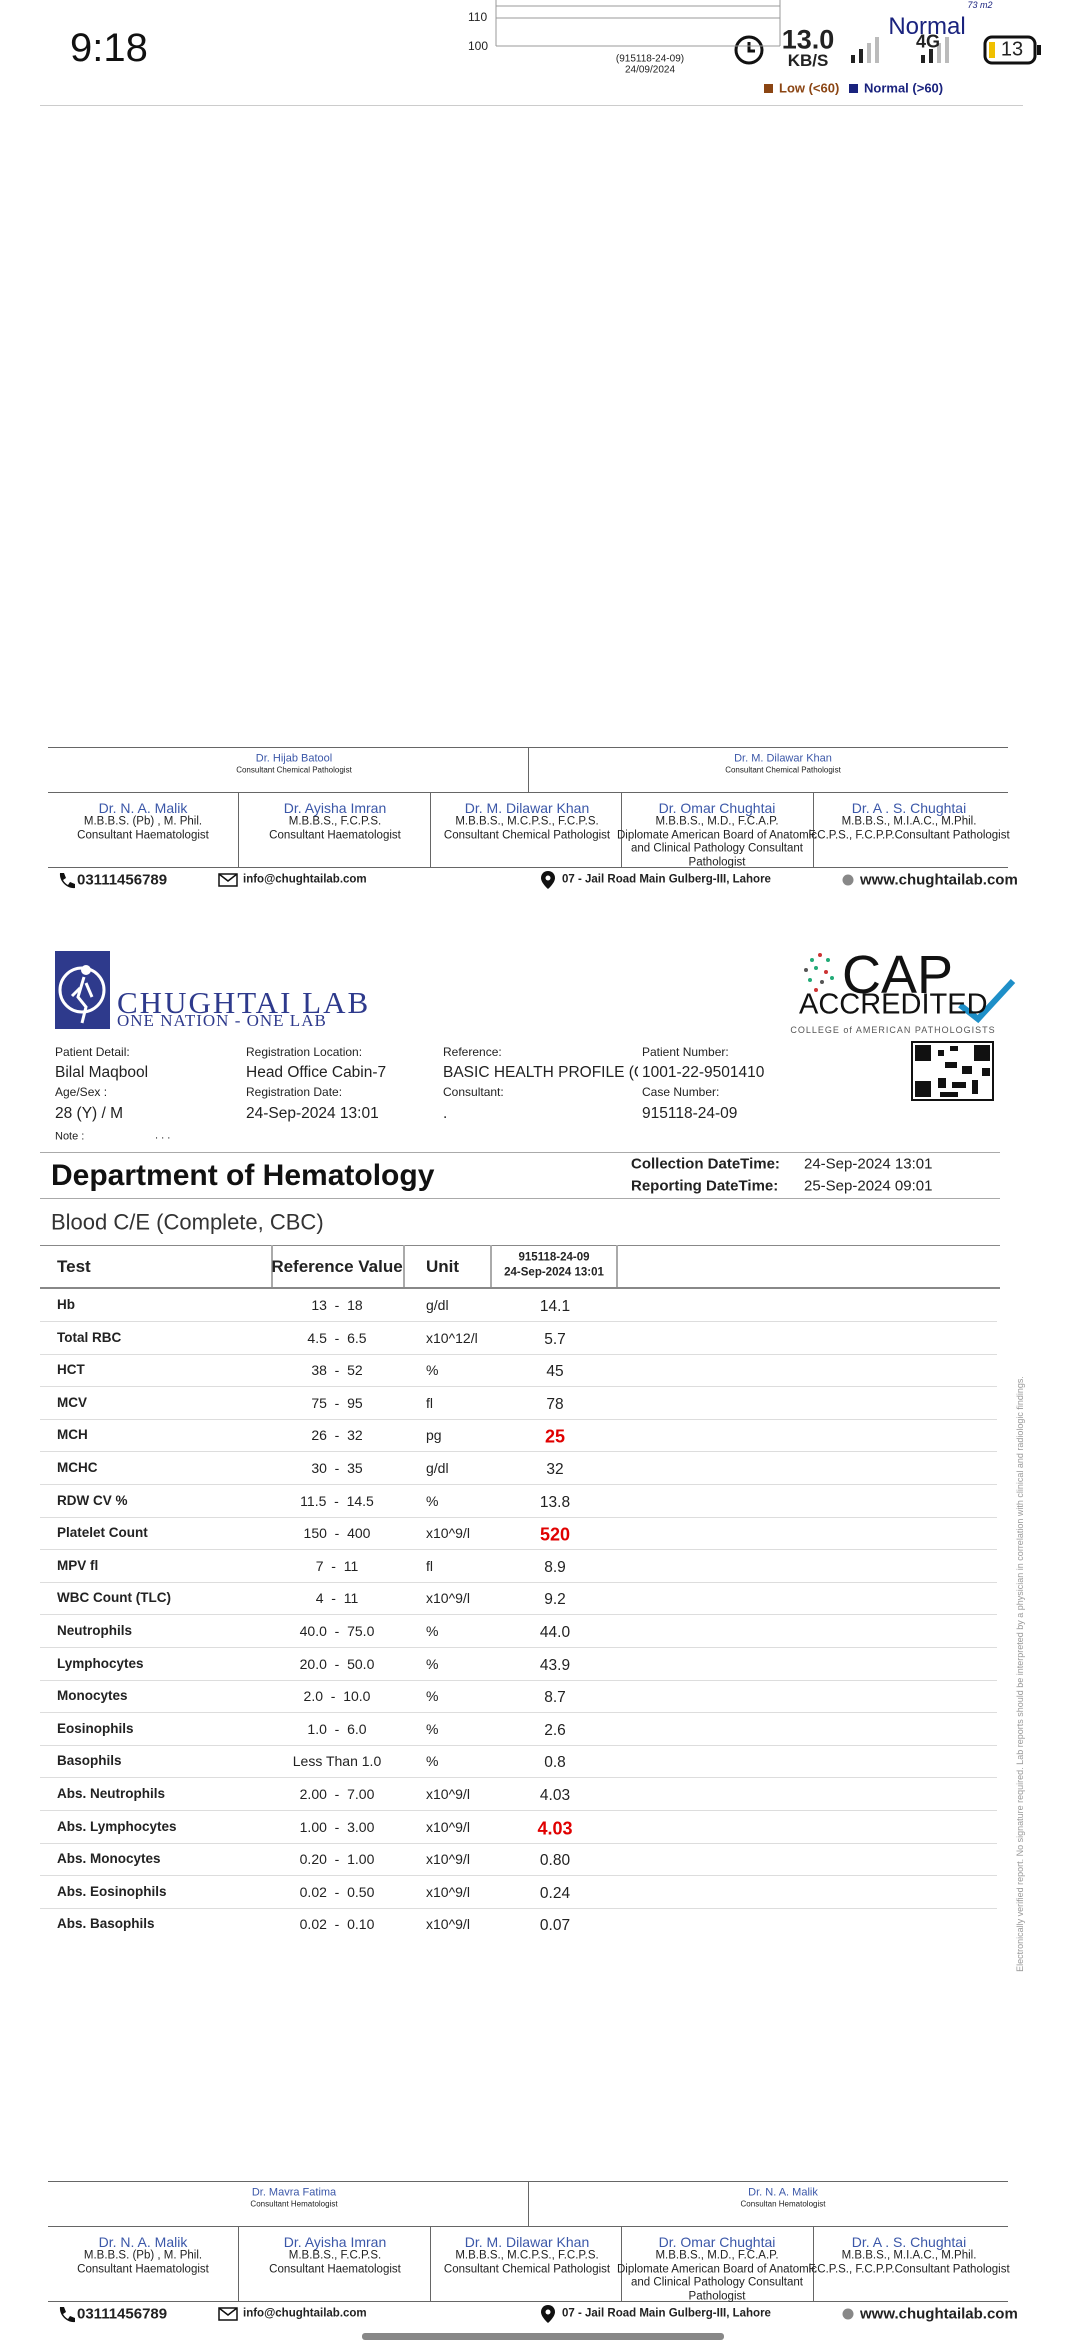 This screenshot has width=1080, height=2340. Describe the element at coordinates (337, 1859) in the screenshot. I see `reference-range: 0.20 - 1.00` at that location.